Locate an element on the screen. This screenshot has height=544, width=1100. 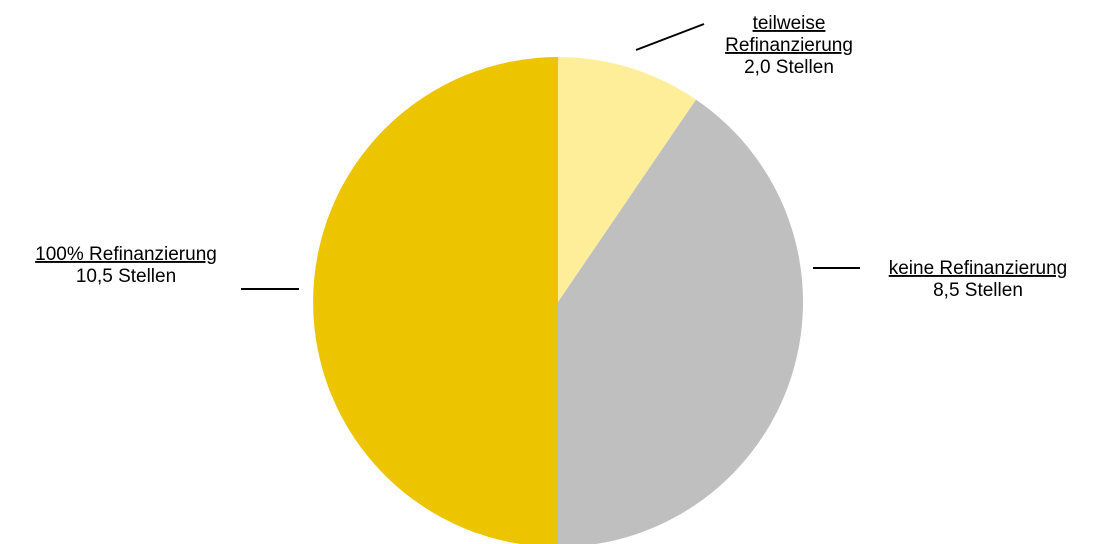
slice-name-label: teilweise is located at coordinates (789, 23).